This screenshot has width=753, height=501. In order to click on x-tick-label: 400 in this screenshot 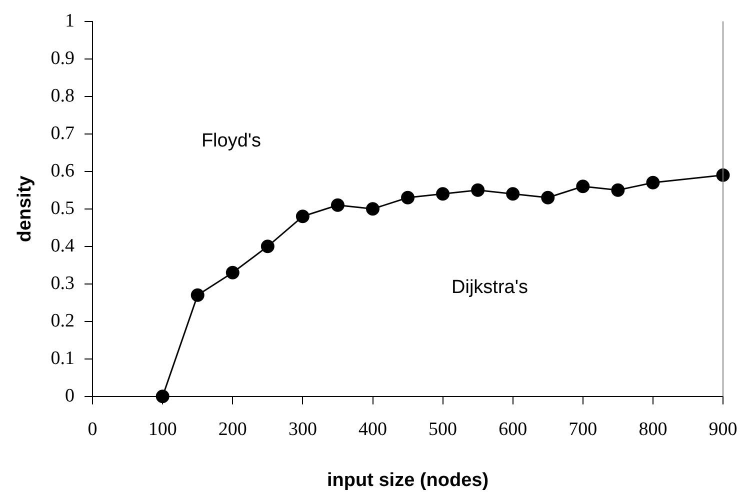, I will do `click(372, 429)`.